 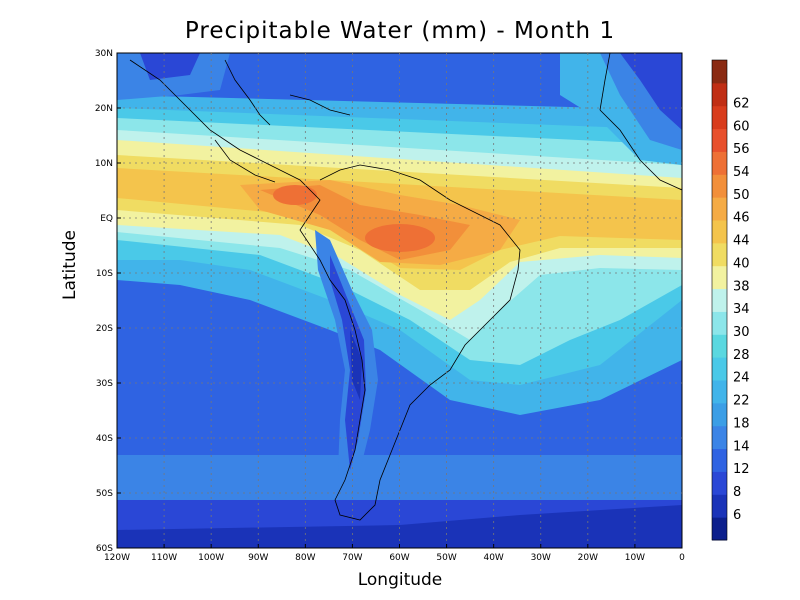 What do you see at coordinates (446, 558) in the screenshot?
I see `x-tick-label: 50W` at bounding box center [446, 558].